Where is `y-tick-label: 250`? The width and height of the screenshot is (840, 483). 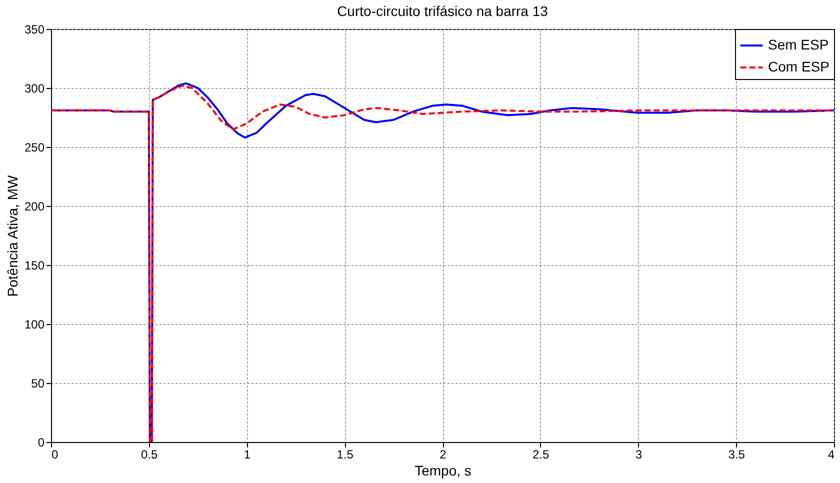
y-tick-label: 250 is located at coordinates (34, 147).